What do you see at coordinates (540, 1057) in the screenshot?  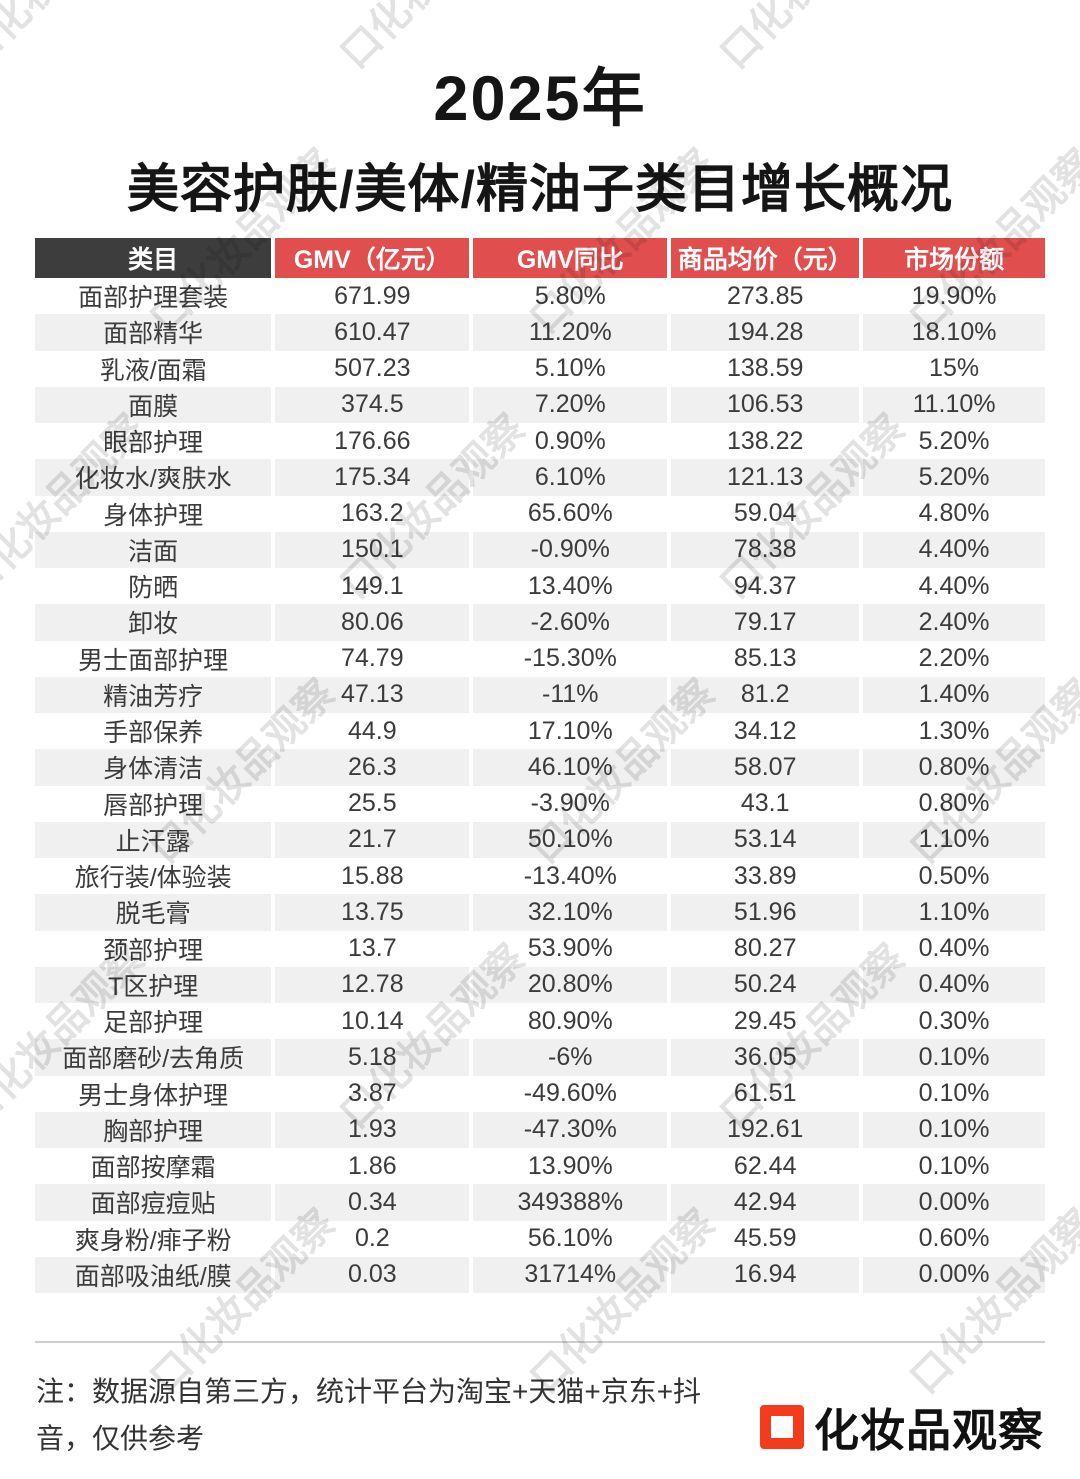 I see `table-row: 面部磨砂/去角质 5.18 -6% 36.05 0.10%` at bounding box center [540, 1057].